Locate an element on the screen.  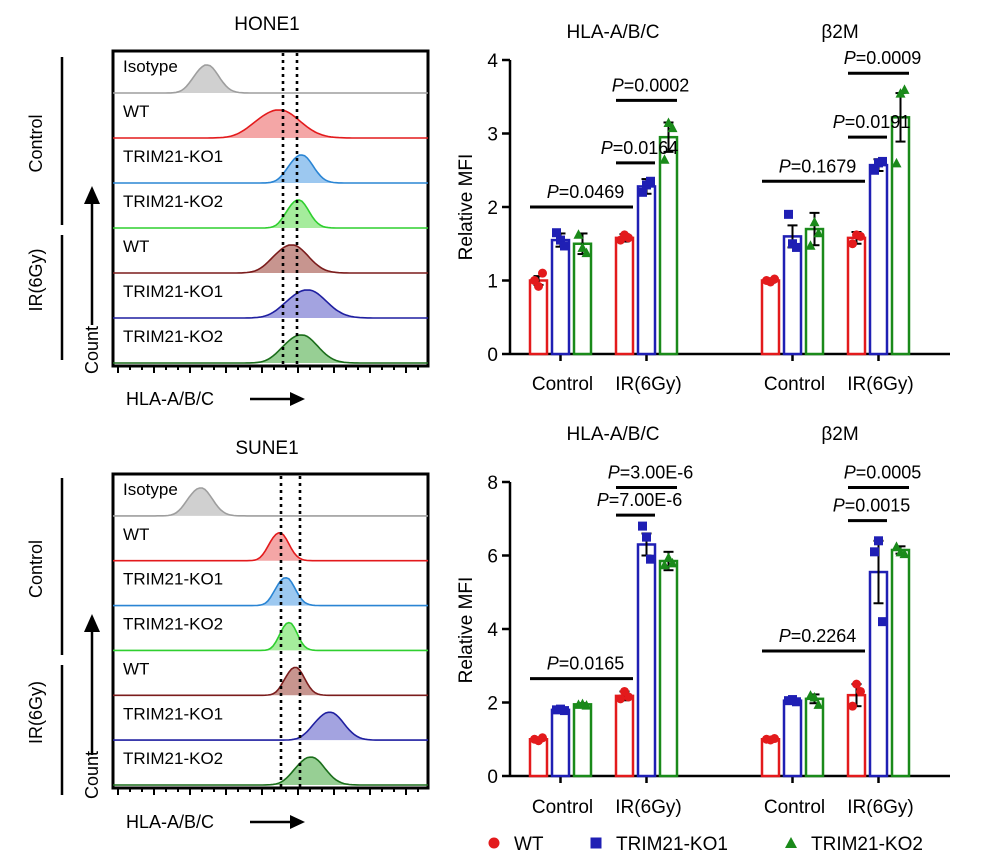
legend-marker-triangle is located at coordinates (791, 842).